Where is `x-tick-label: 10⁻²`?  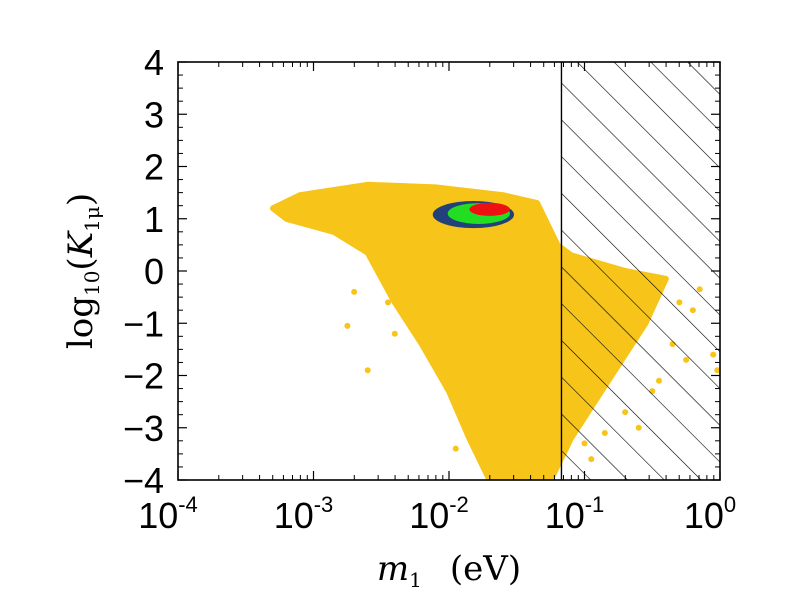 x-tick-label: 10⁻² is located at coordinates (439, 514).